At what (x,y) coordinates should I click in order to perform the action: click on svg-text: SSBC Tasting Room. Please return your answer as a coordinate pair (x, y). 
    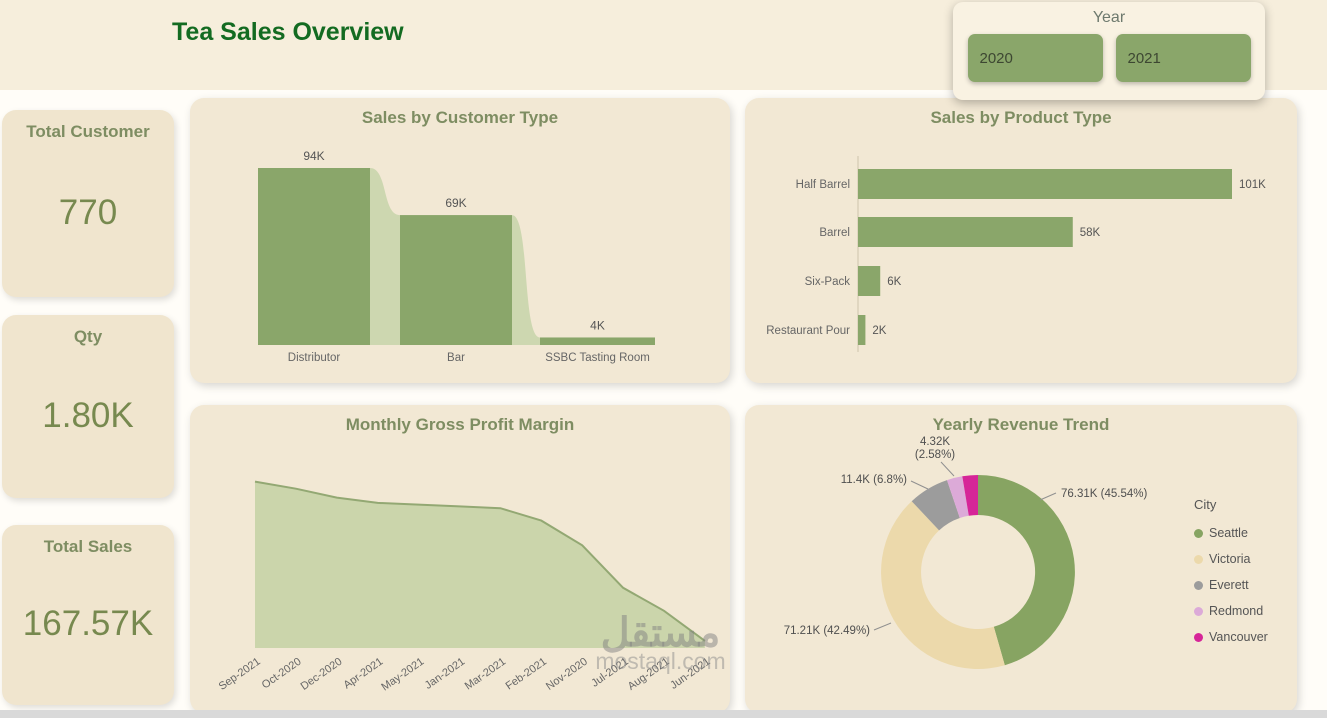
    Looking at the image, I should click on (597, 358).